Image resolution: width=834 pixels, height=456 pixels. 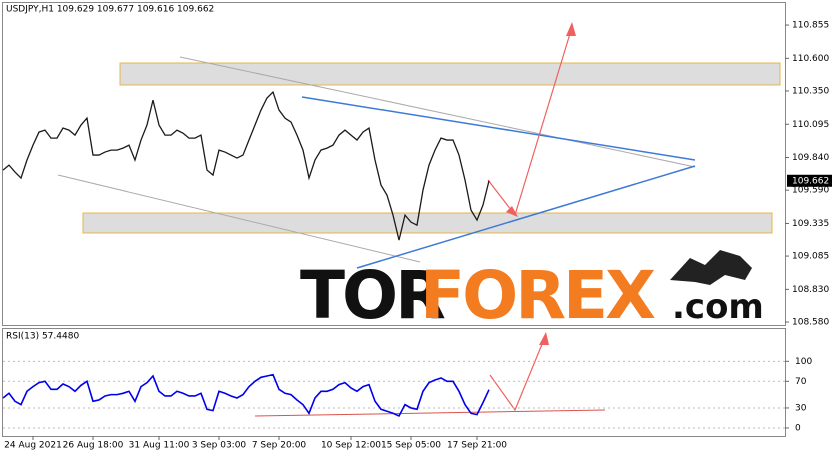 I want to click on forecast-arrow, so click(x=530, y=121).